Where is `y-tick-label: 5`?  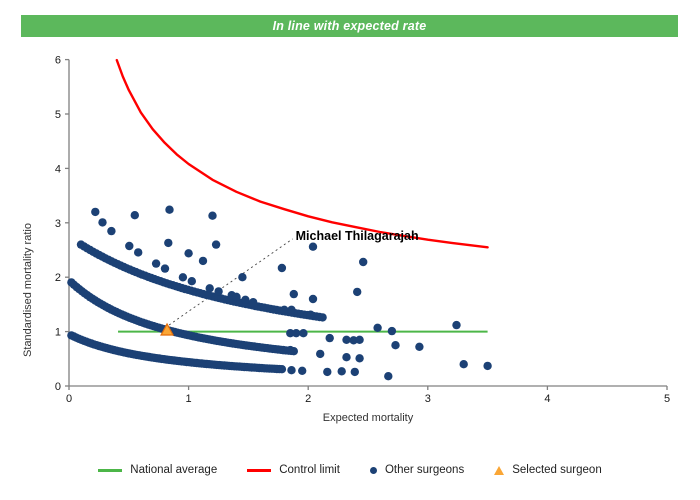
y-tick-label: 5 is located at coordinates (58, 115).